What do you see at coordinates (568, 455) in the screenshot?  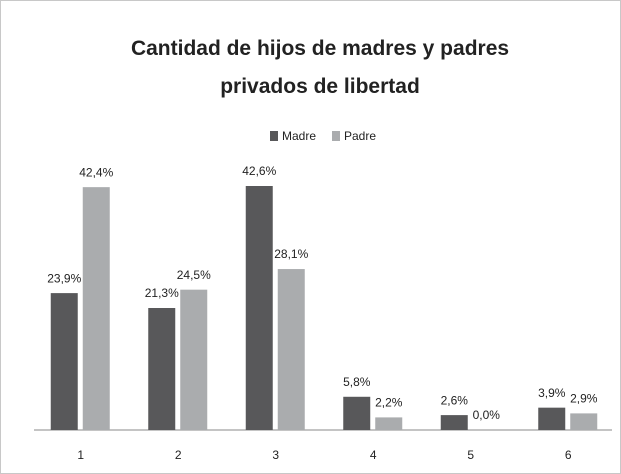 I see `x-tick-label: 6` at bounding box center [568, 455].